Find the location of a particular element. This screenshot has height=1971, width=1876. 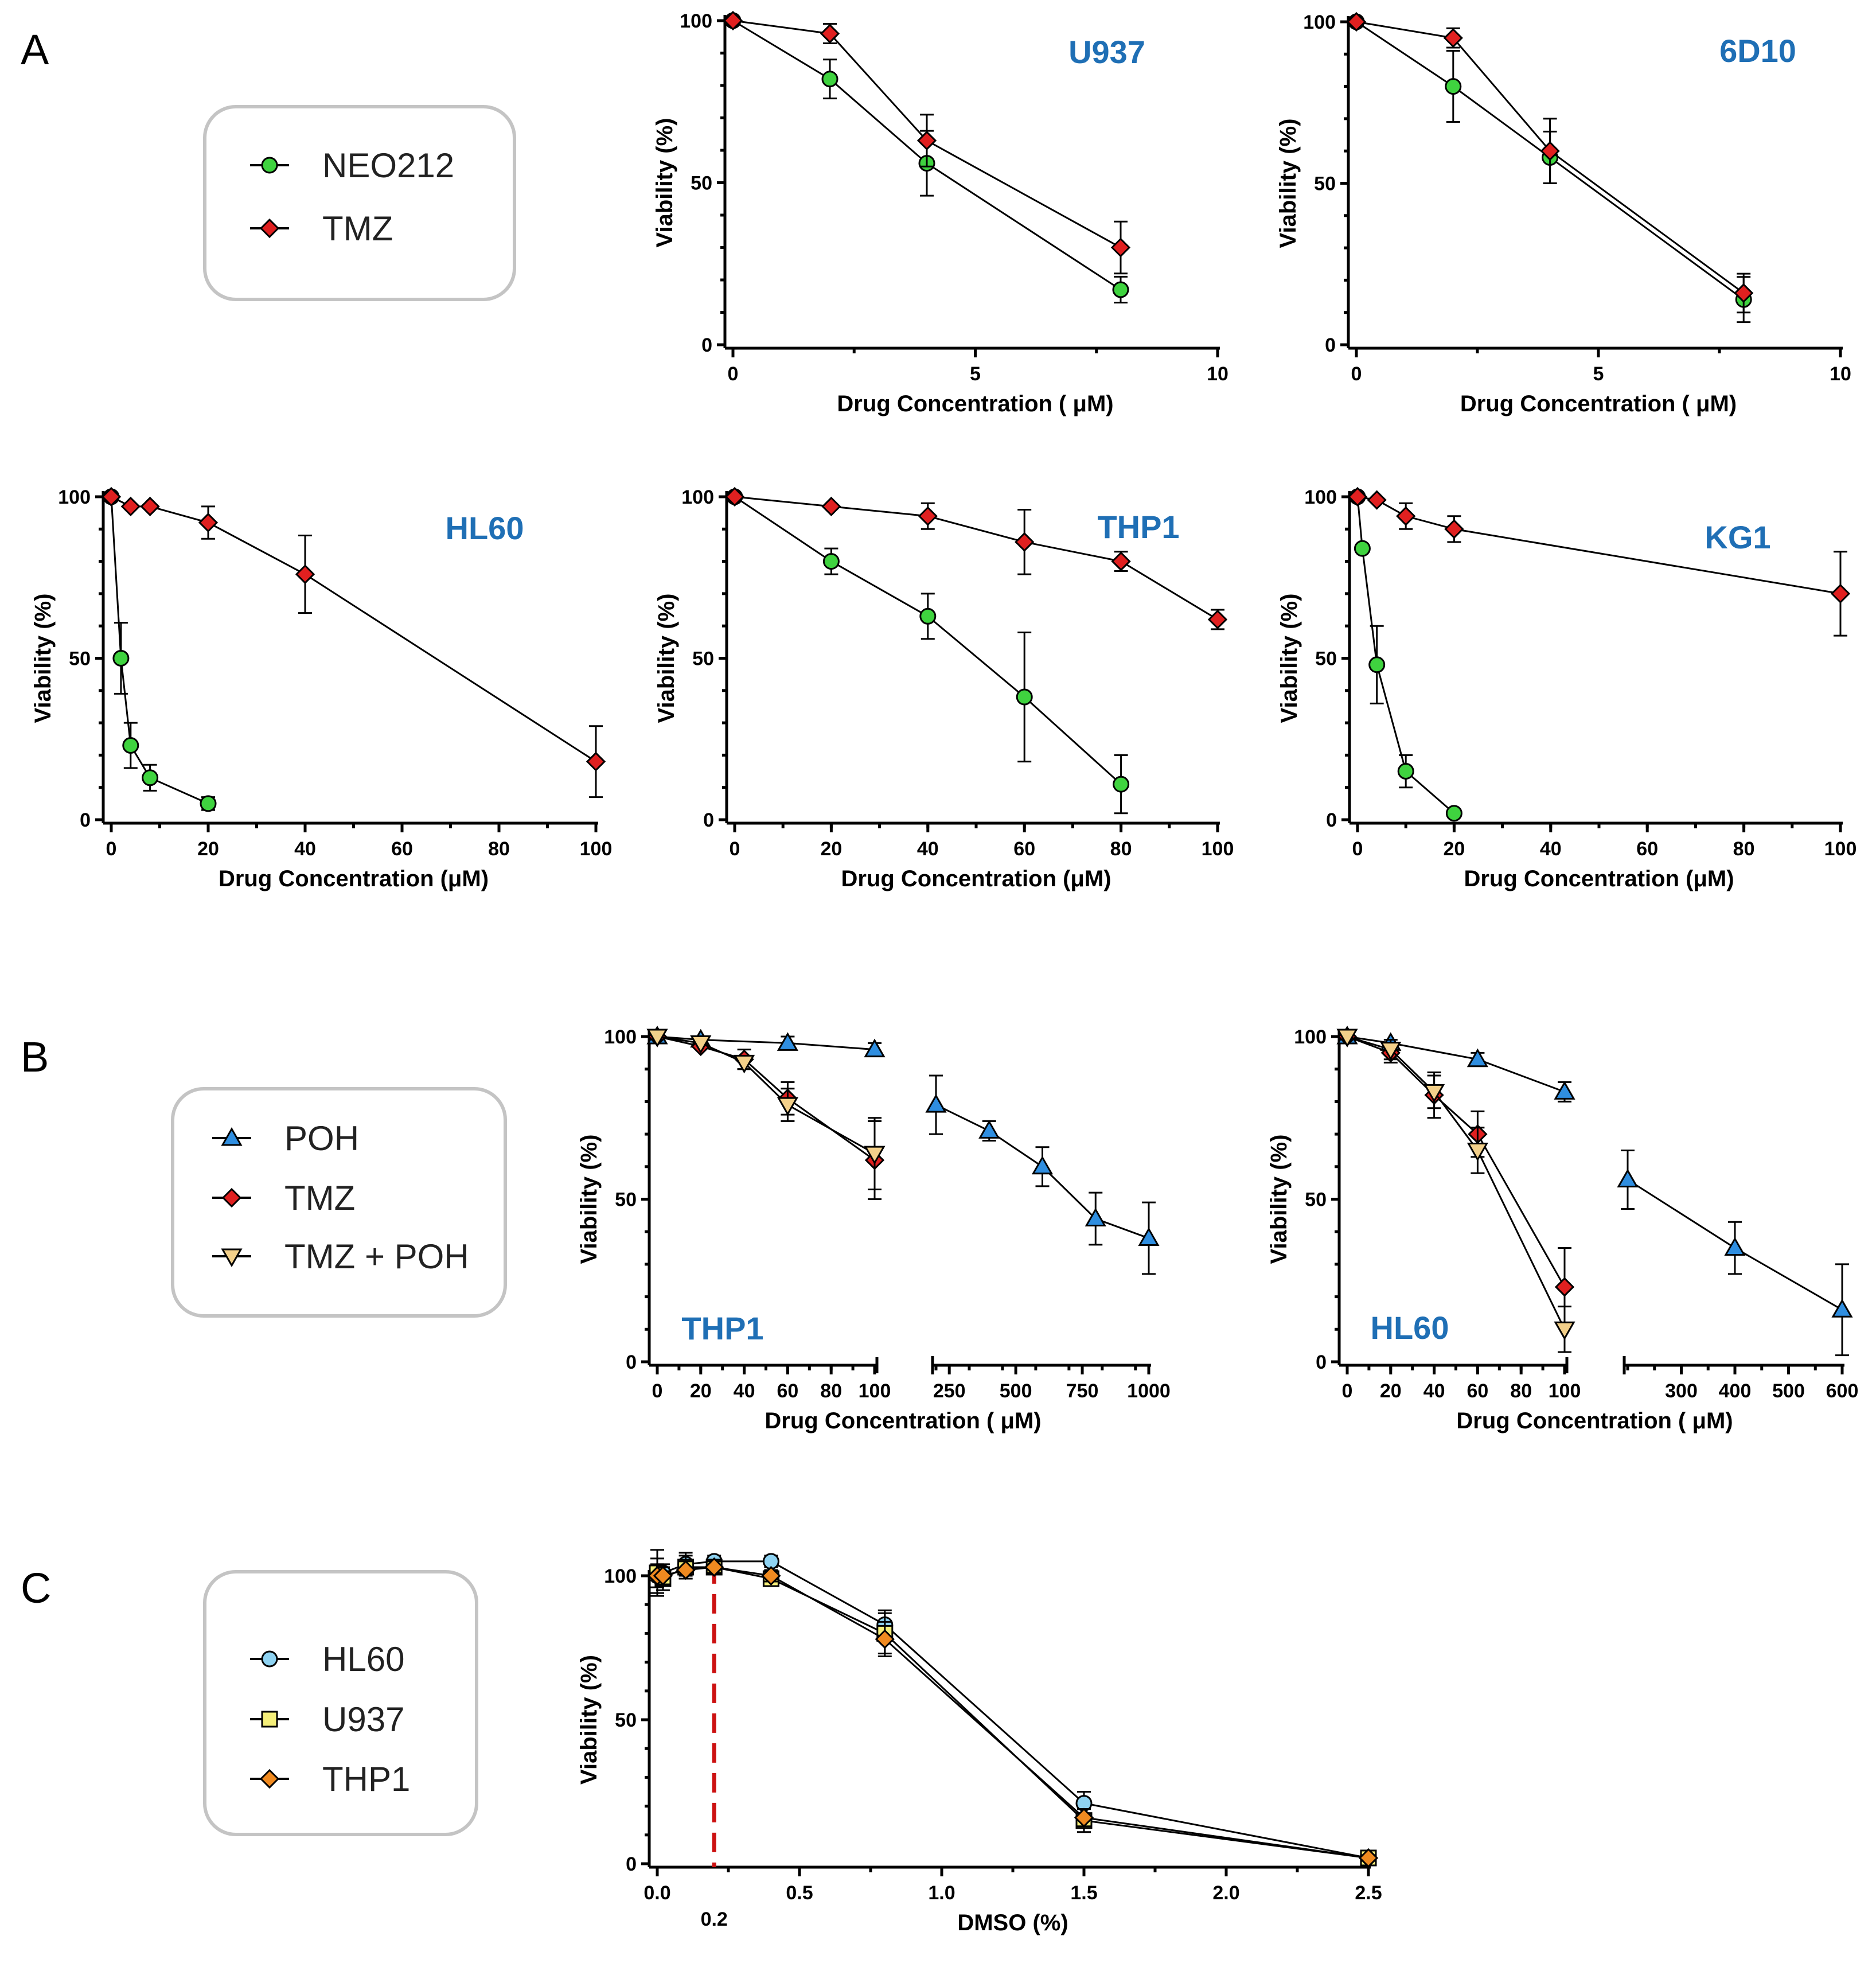

x-tick-label: 600 is located at coordinates (1842, 1391).